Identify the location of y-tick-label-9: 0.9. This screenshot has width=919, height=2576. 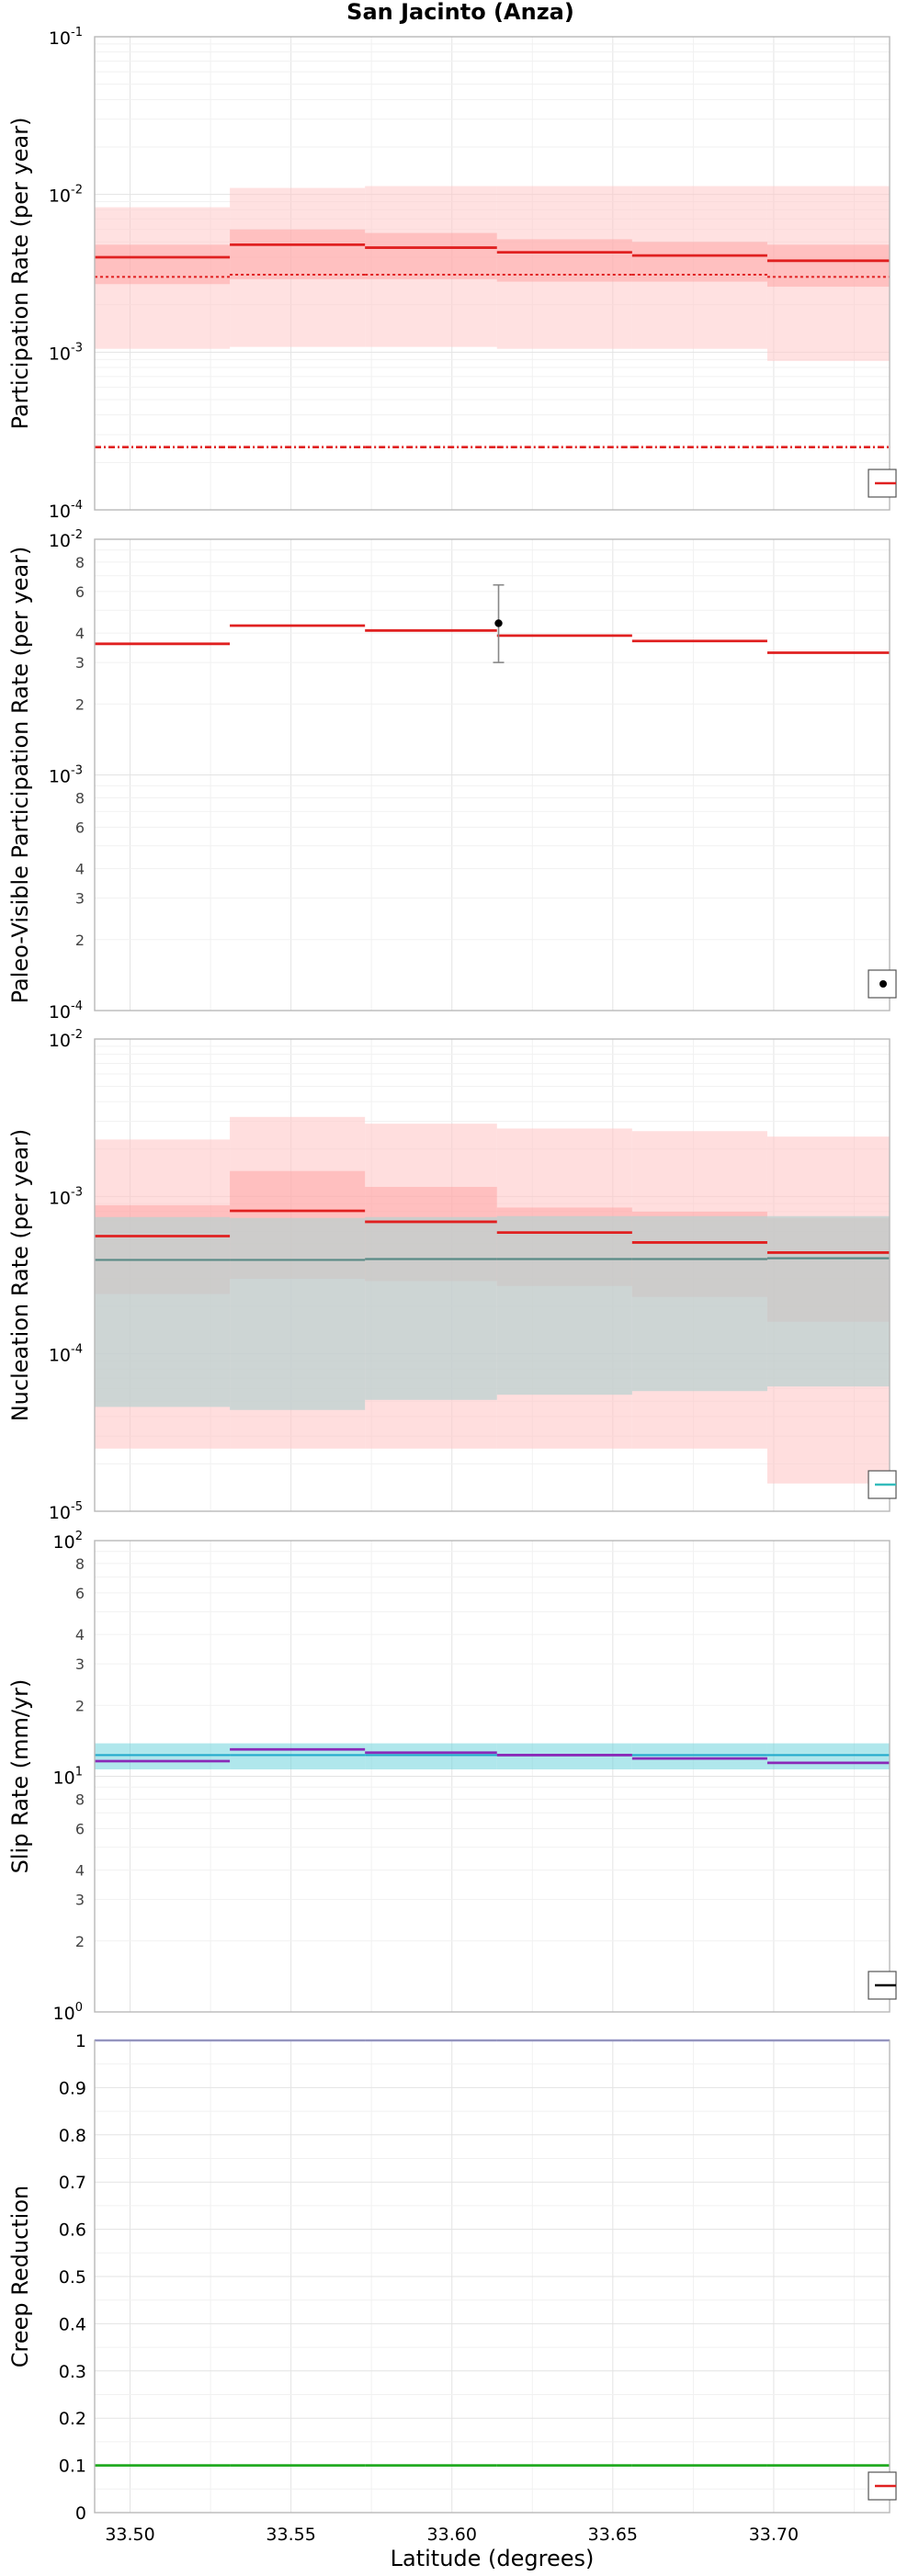
(72, 2088).